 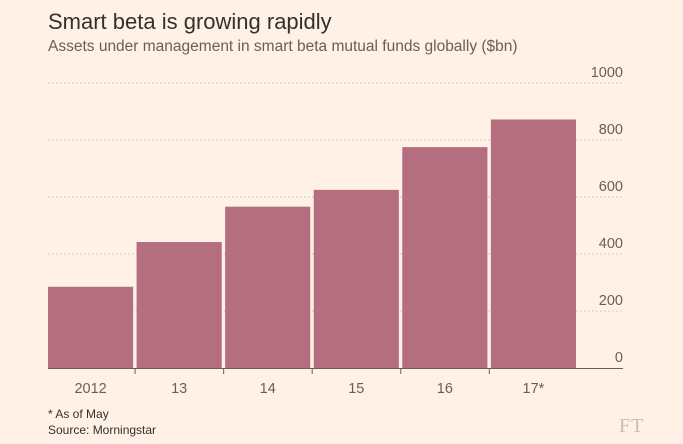 What do you see at coordinates (534, 389) in the screenshot?
I see `x-tick-label: 17*` at bounding box center [534, 389].